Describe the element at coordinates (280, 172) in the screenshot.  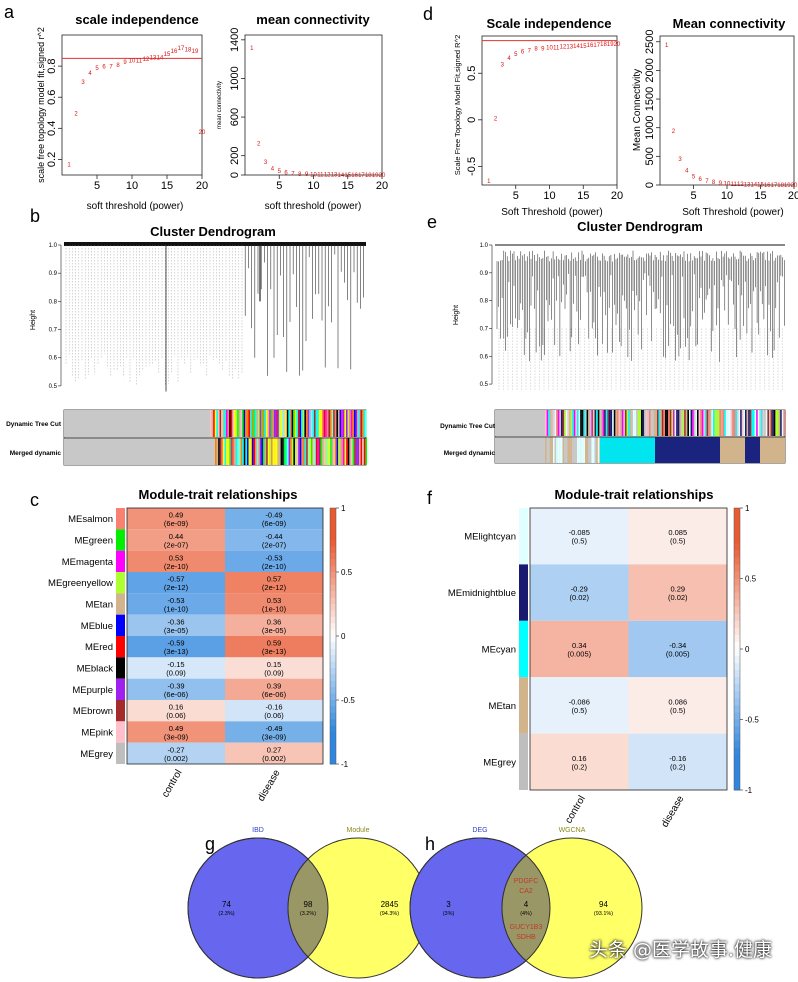
I see `a-conn-point-label: 5` at that location.